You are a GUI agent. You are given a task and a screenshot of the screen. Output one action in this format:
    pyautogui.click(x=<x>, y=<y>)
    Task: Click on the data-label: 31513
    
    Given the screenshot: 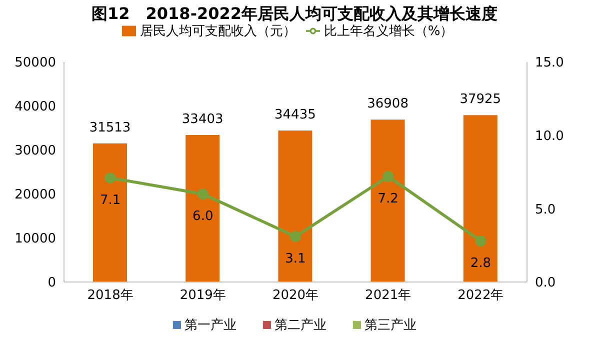 What is the action you would take?
    pyautogui.click(x=110, y=128)
    